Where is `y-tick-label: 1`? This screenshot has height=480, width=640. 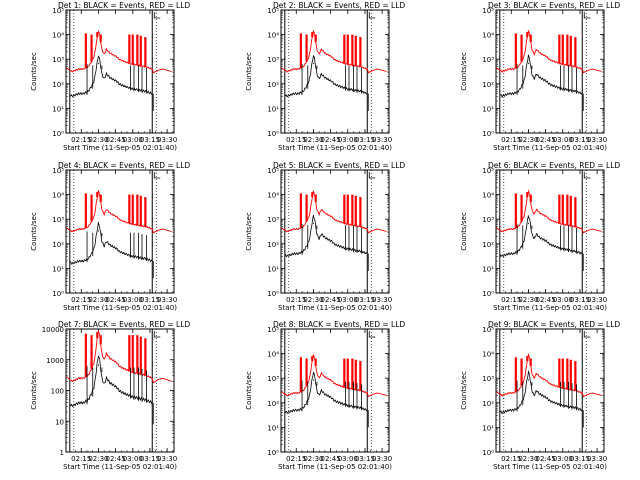
y-tick-label: 1 is located at coordinates (62, 453).